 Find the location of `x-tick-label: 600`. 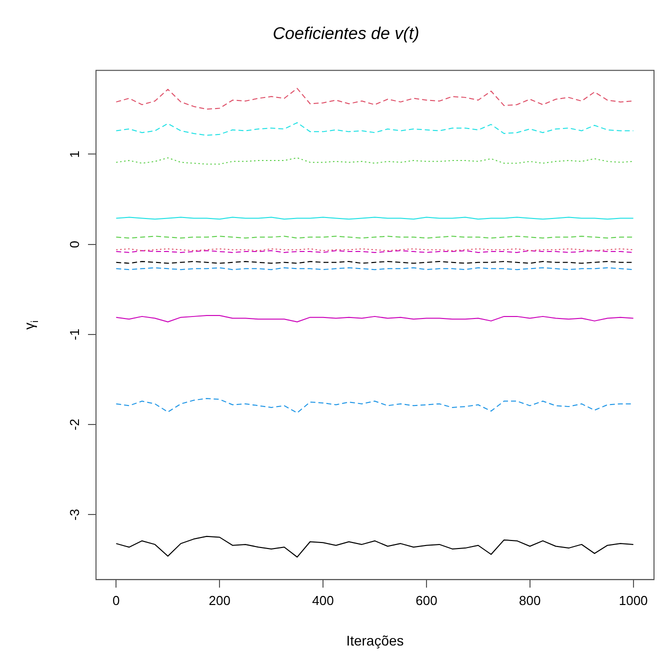

x-tick-label: 600 is located at coordinates (427, 600).